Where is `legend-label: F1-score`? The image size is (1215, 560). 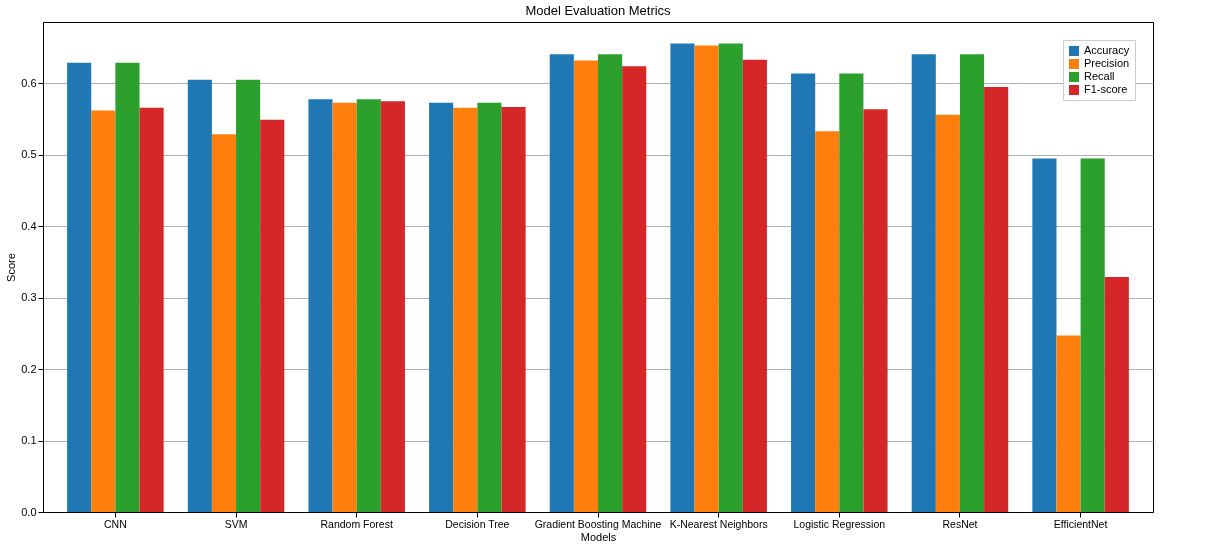 legend-label: F1-score is located at coordinates (1106, 89).